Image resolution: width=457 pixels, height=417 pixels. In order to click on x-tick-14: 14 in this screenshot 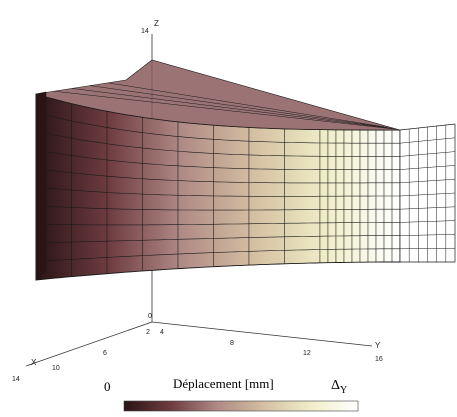, I will do `click(16, 379)`.